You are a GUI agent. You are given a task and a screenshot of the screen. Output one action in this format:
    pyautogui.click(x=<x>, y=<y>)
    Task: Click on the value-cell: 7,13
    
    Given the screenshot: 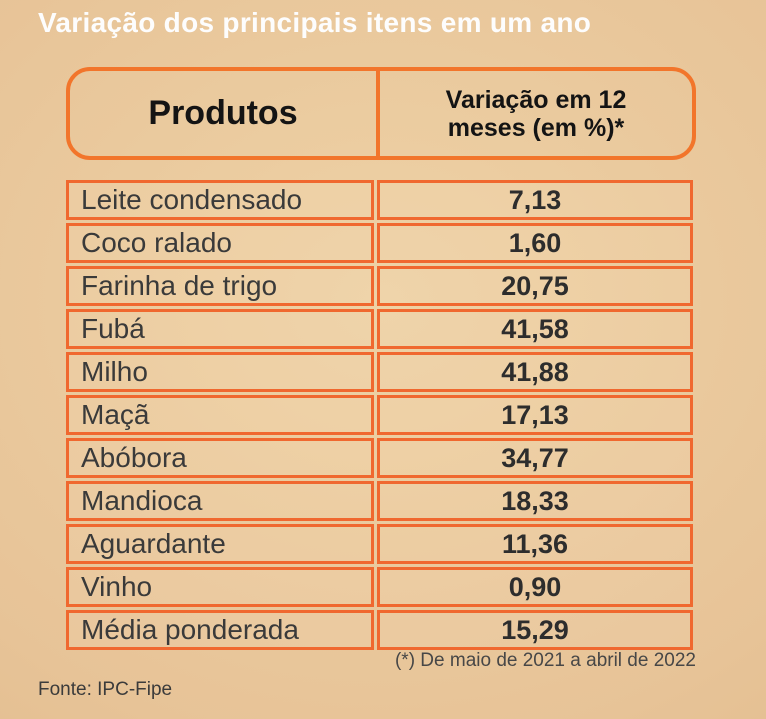 What is the action you would take?
    pyautogui.click(x=535, y=200)
    